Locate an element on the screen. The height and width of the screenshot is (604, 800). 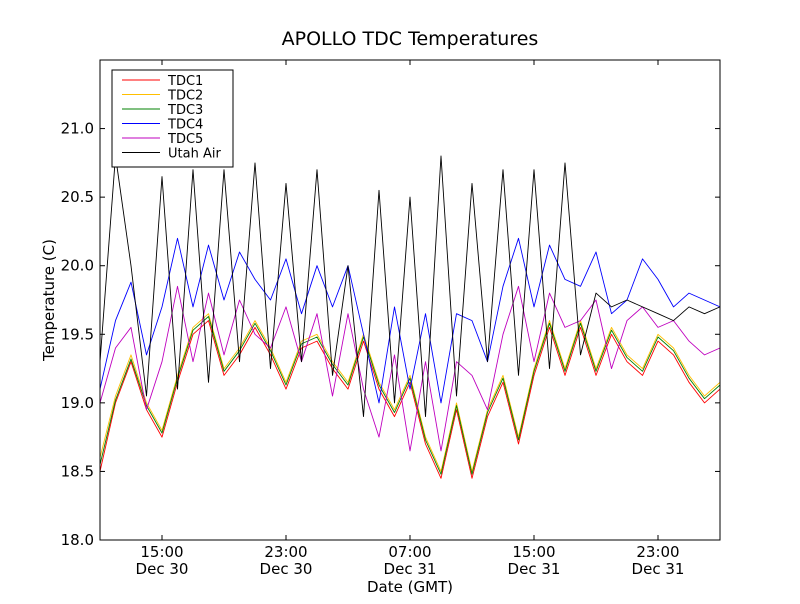
chart-title: APOLLO TDC Temperatures is located at coordinates (410, 39).